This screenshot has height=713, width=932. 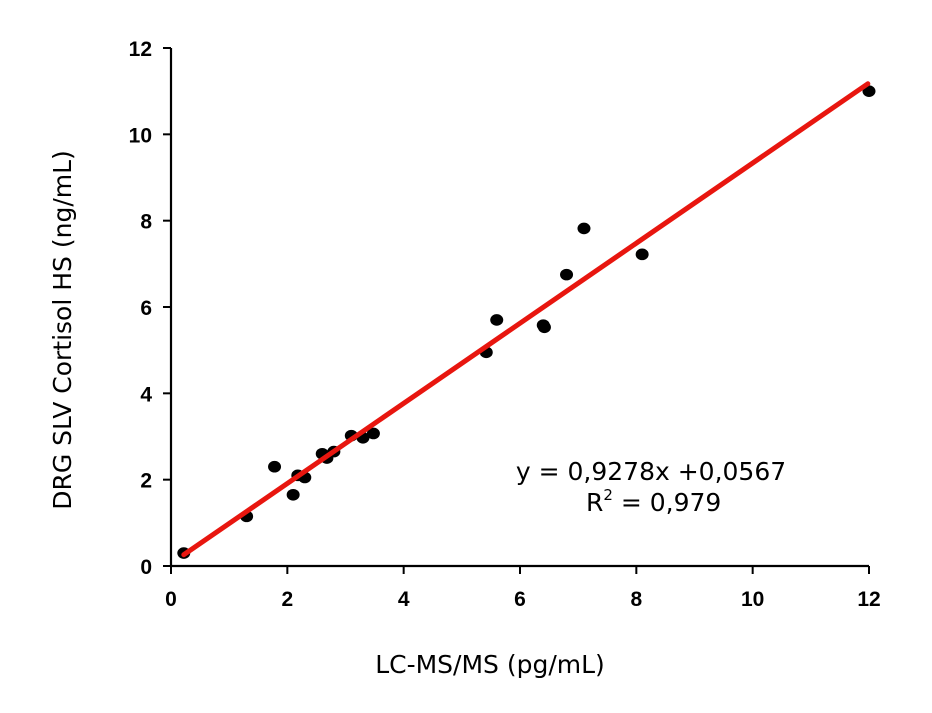 What do you see at coordinates (594, 502) in the screenshot?
I see `r2-base: R` at bounding box center [594, 502].